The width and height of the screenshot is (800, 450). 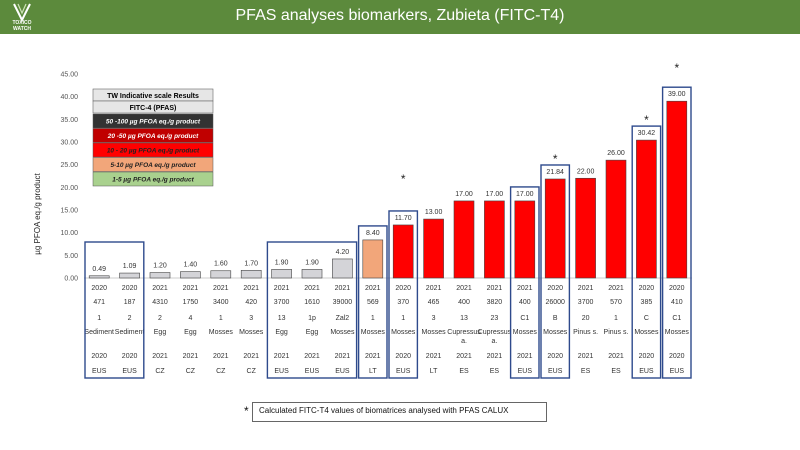 I want to click on y-tick-label: 10.00, so click(x=69, y=233).